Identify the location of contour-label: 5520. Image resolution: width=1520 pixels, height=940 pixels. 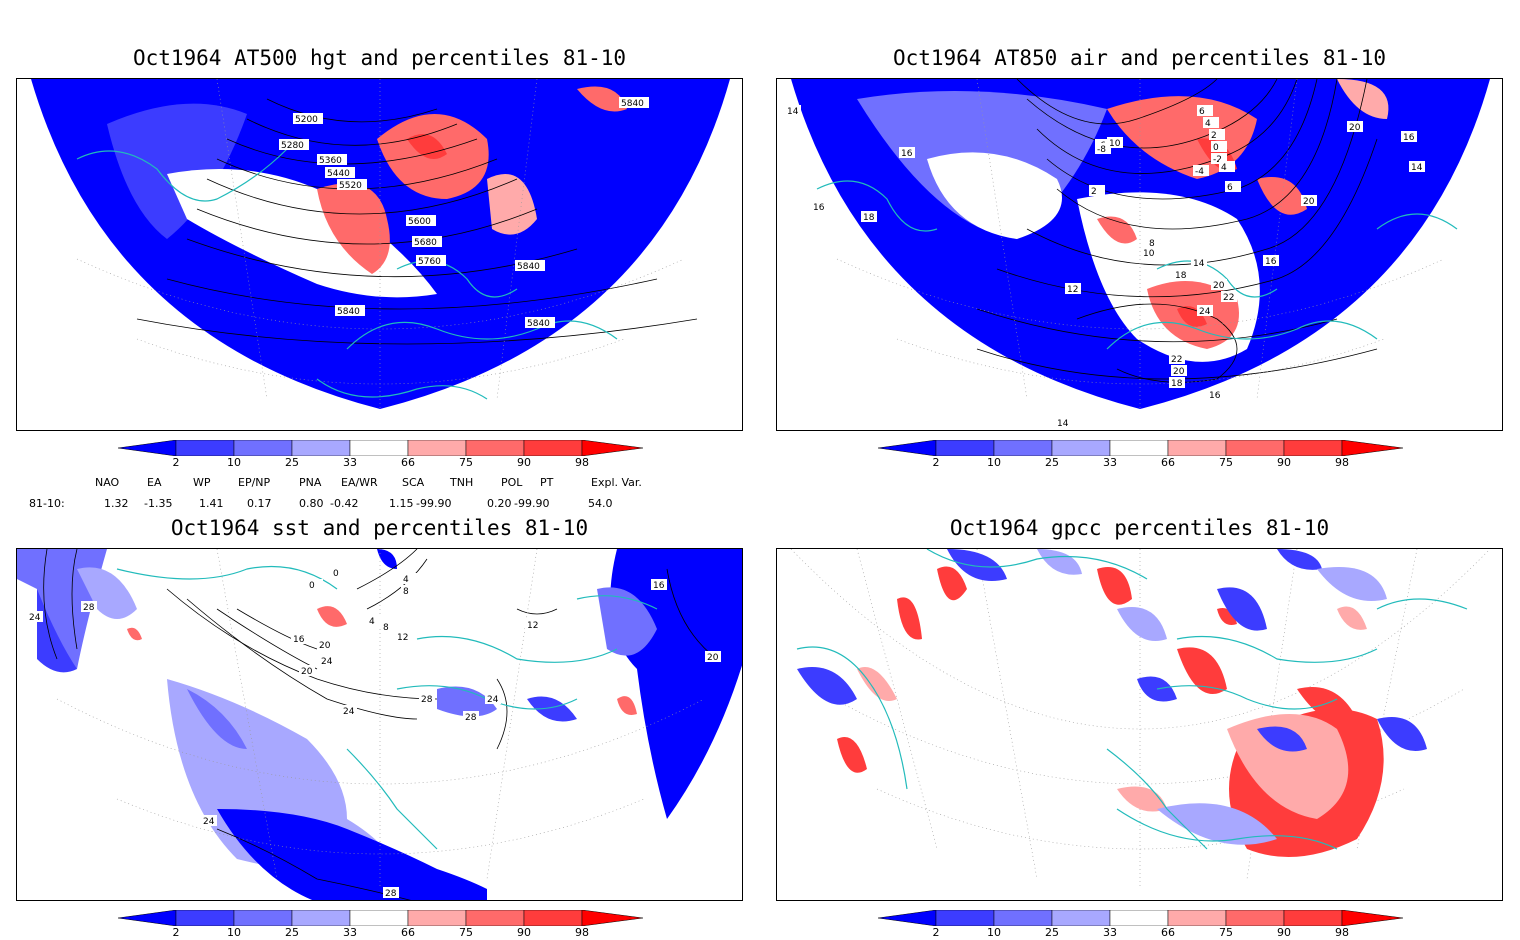
(350, 186).